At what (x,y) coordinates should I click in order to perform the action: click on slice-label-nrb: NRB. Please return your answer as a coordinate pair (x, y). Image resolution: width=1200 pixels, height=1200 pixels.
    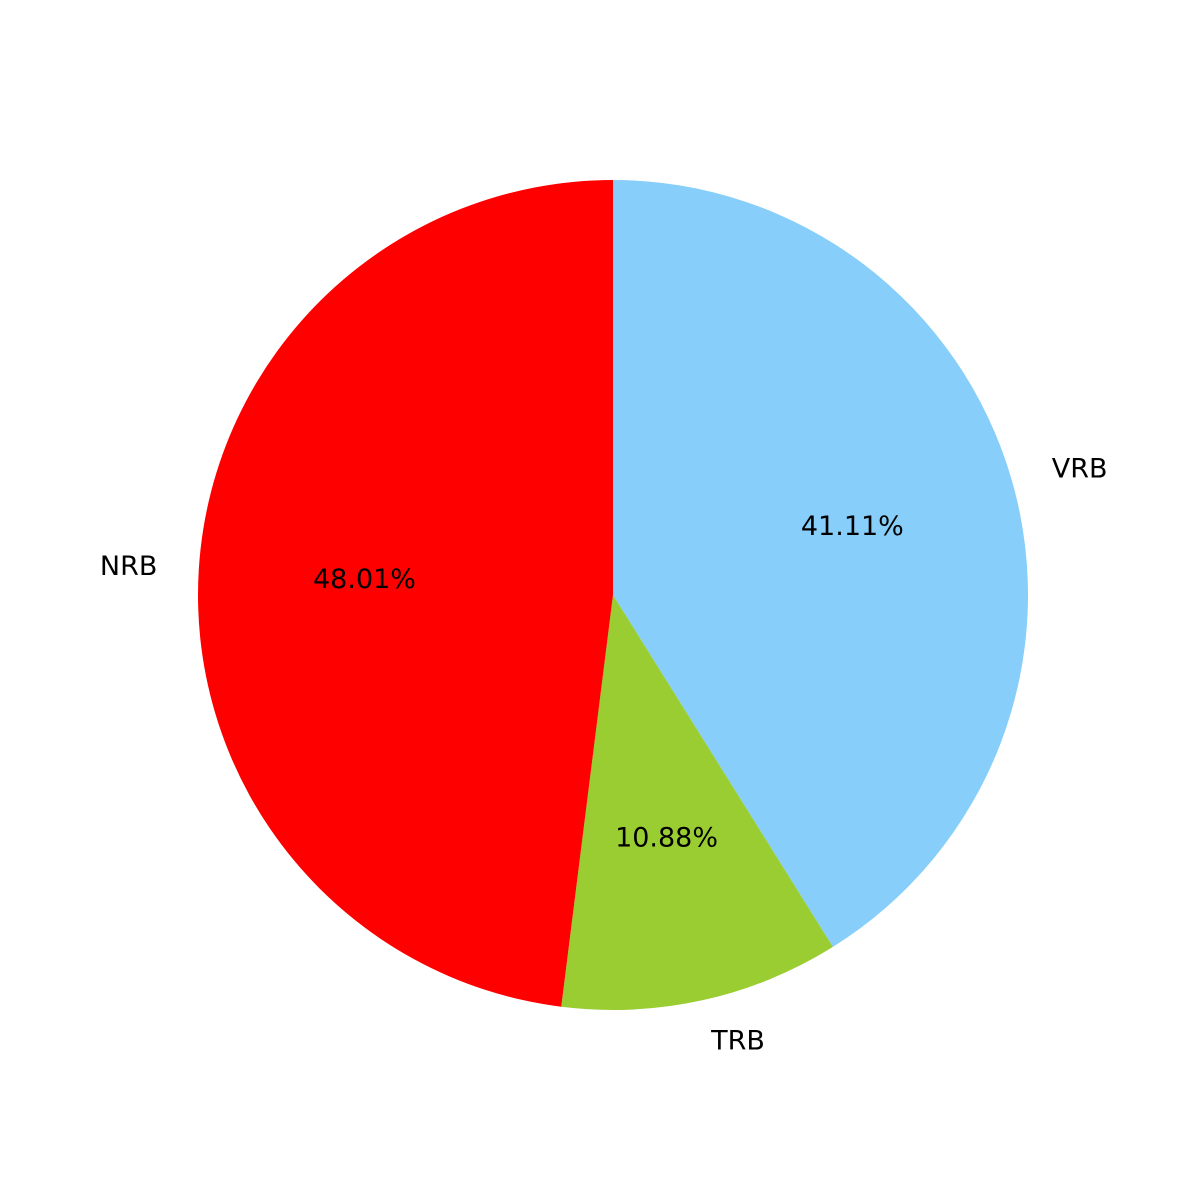
    Looking at the image, I should click on (128, 566).